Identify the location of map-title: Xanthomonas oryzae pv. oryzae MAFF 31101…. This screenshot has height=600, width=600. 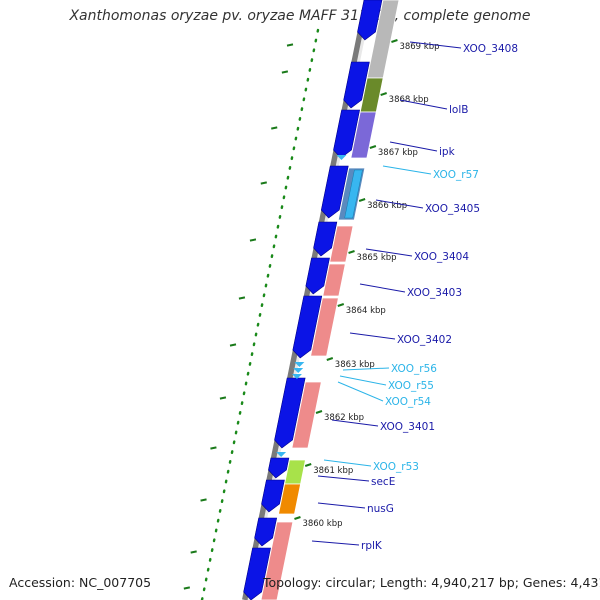
(300, 16).